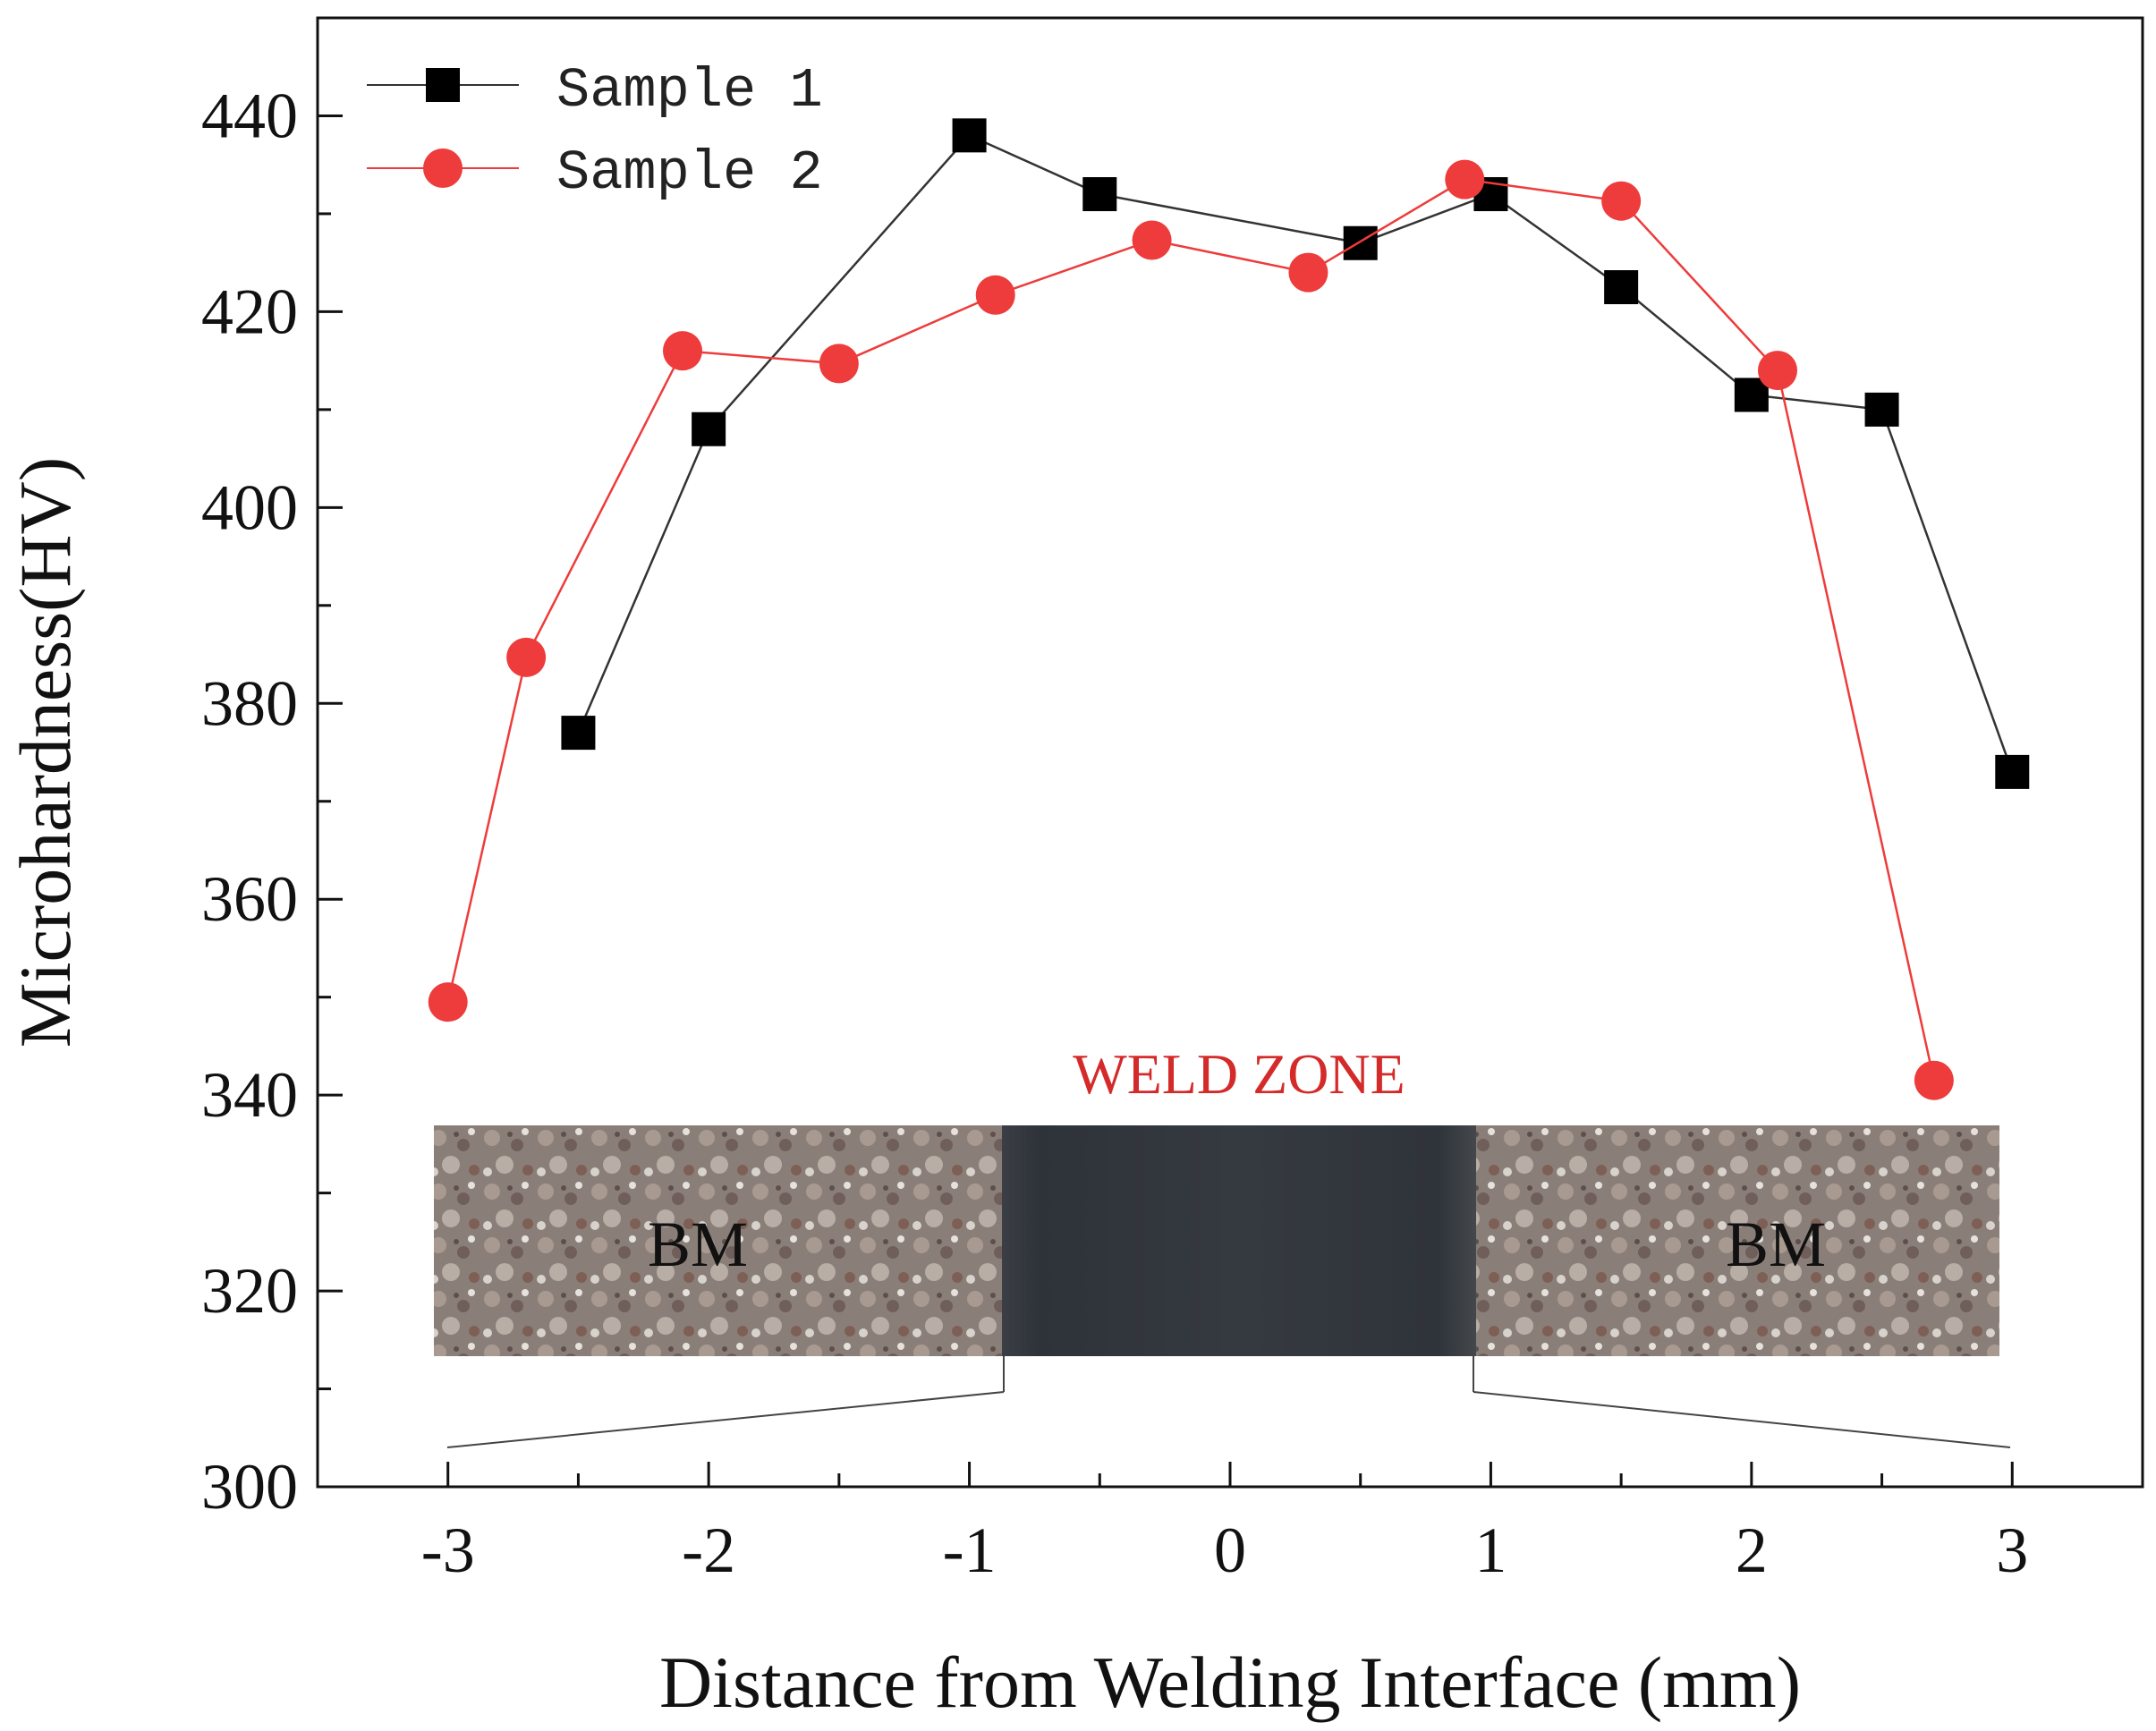 Image resolution: width=2156 pixels, height=1731 pixels. Describe the element at coordinates (689, 173) in the screenshot. I see `legend-label-sample-2: Sample 2` at that location.